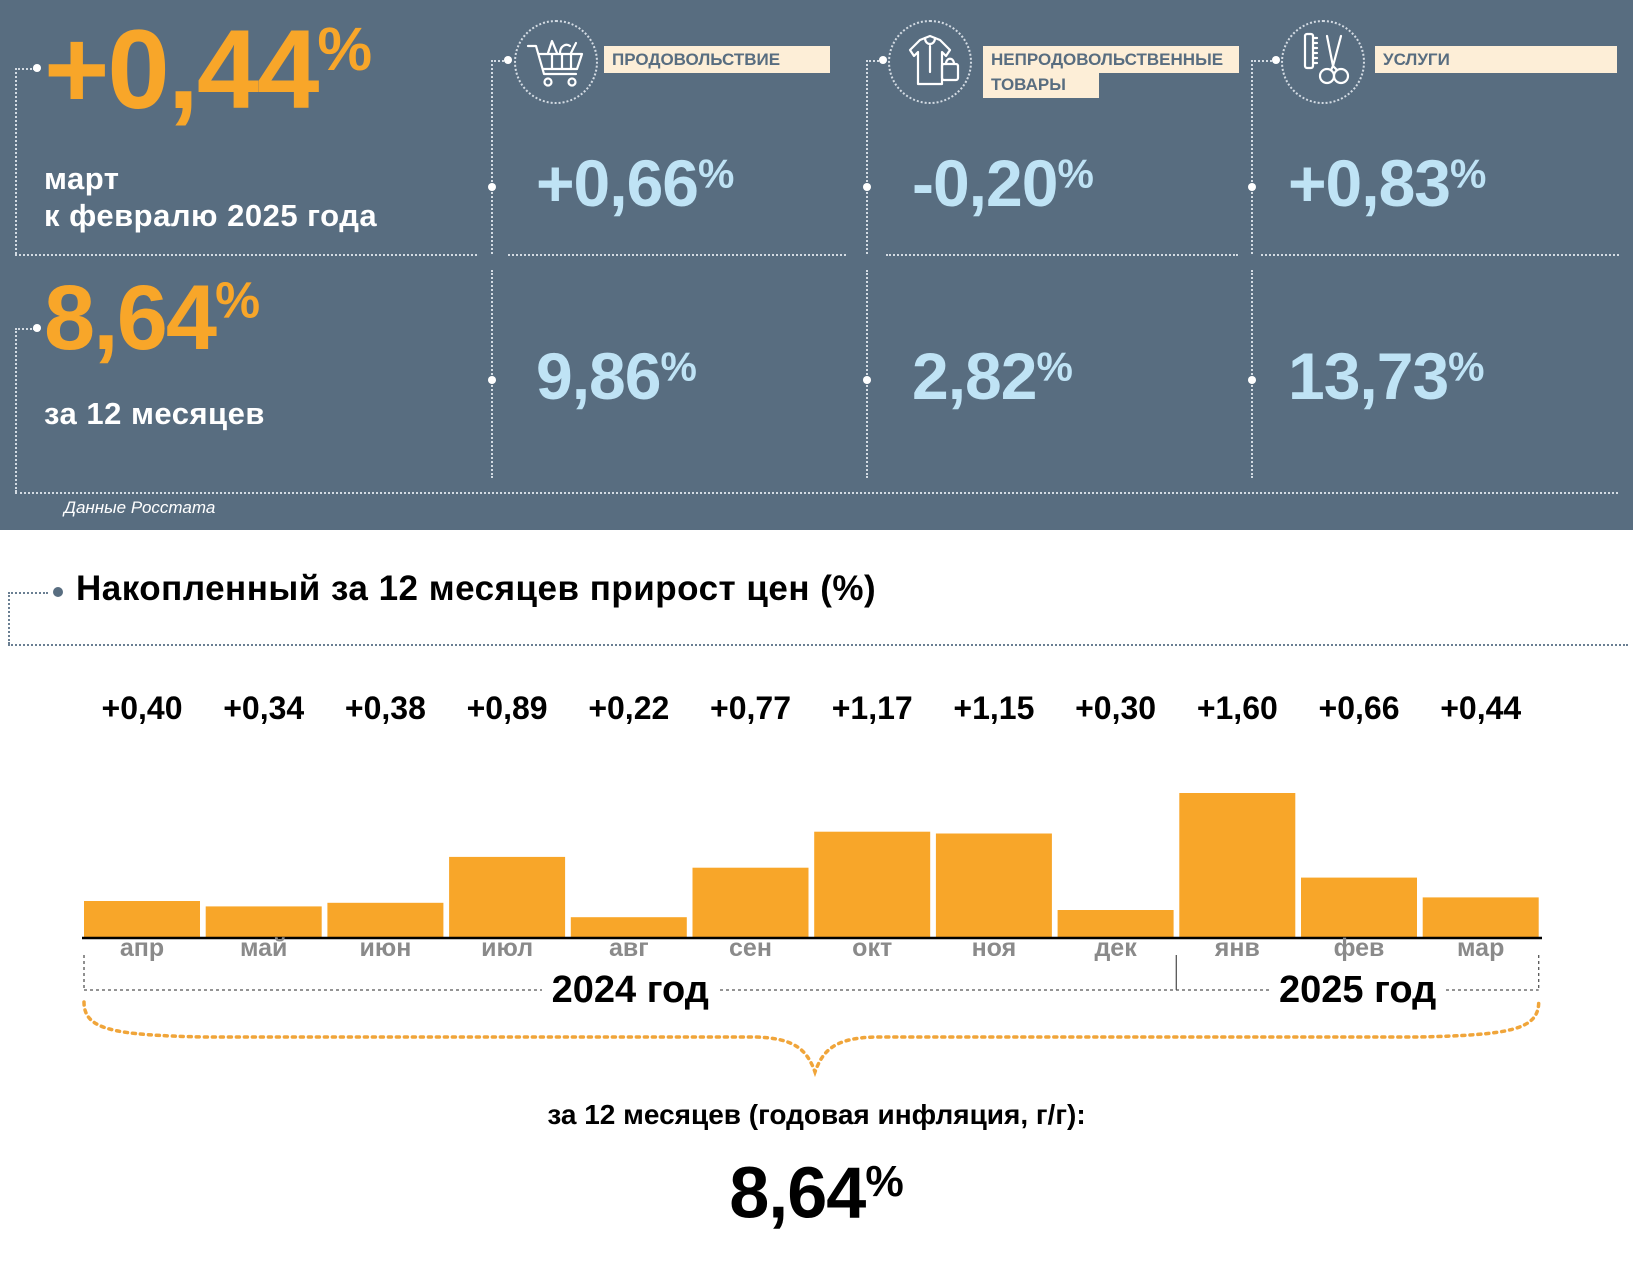  Describe the element at coordinates (507, 708) in the screenshot. I see `value-label: +0,89` at that location.